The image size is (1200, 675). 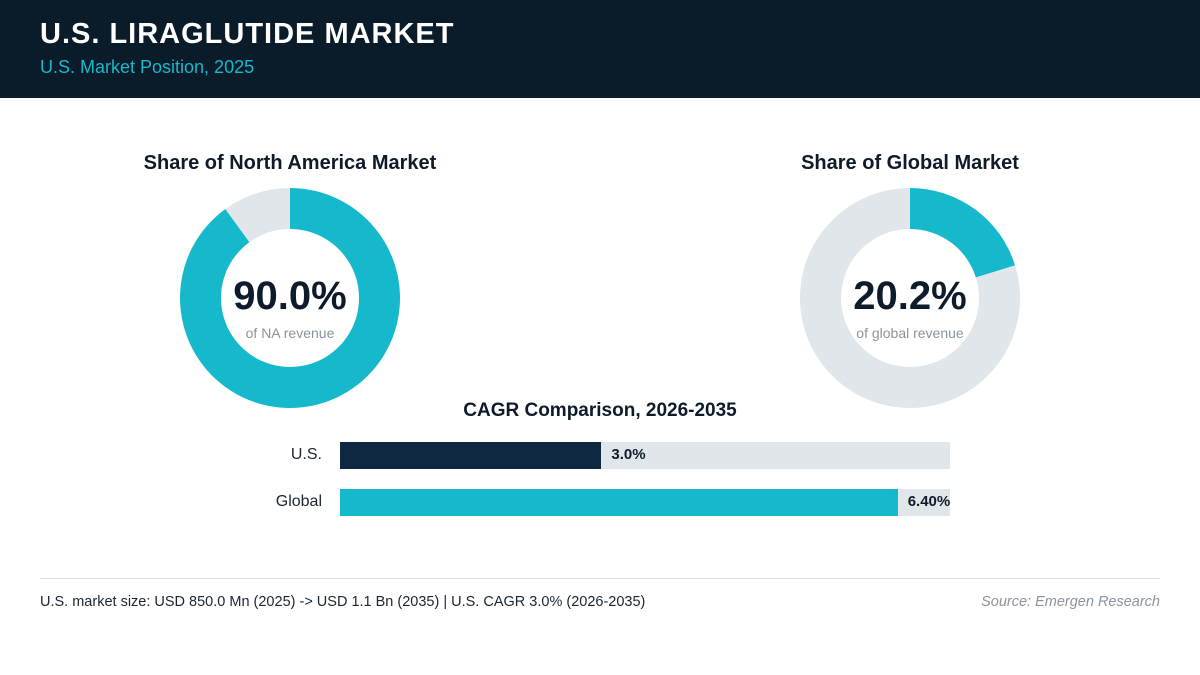 What do you see at coordinates (600, 578) in the screenshot?
I see `footer-divider` at bounding box center [600, 578].